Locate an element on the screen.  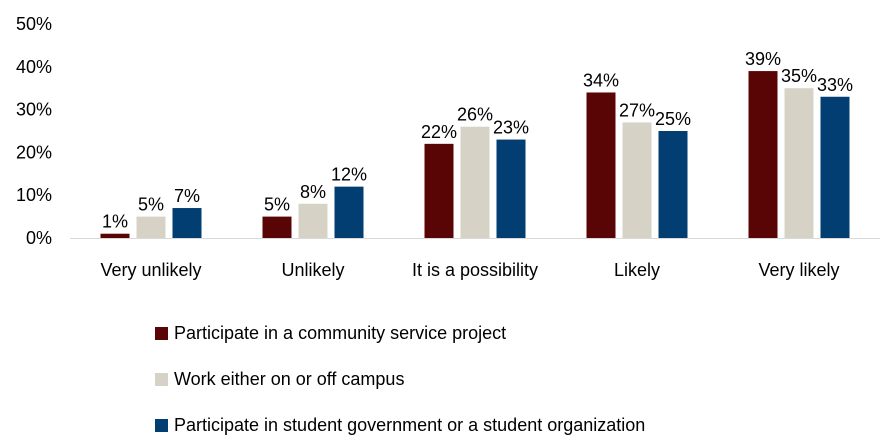
y-tick-label: 30% is located at coordinates (34, 110).